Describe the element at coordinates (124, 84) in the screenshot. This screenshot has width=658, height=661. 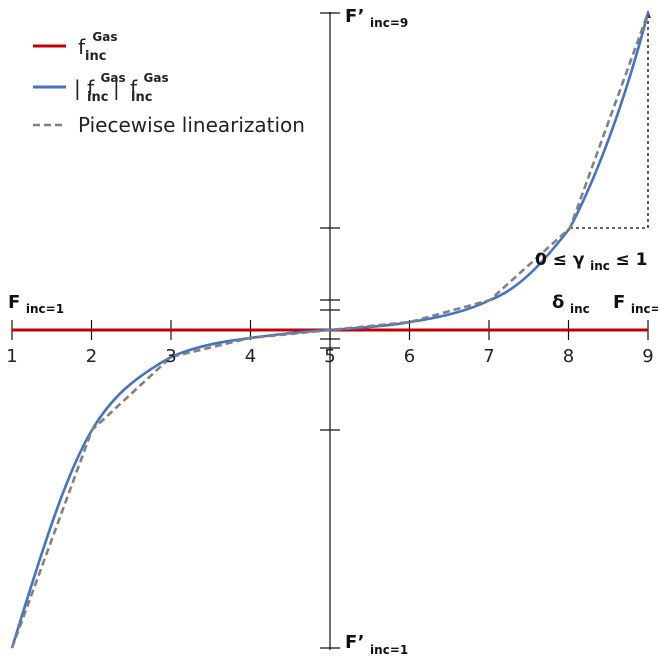
I see `legend-blue-label: | f Gas inc | f Gas inc` at that location.